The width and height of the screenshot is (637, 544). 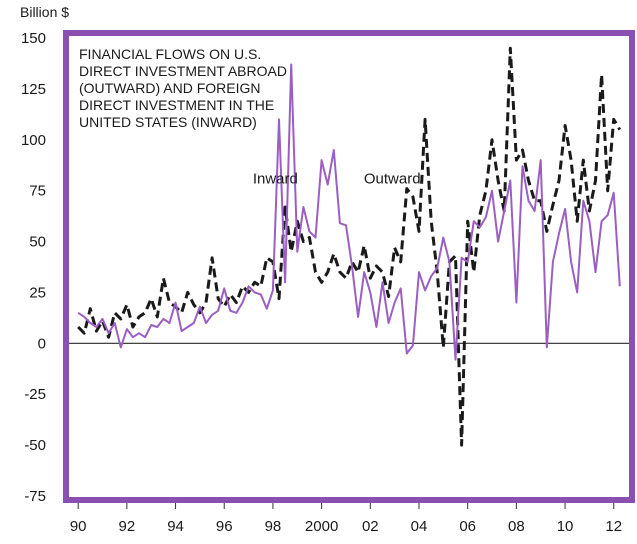 I want to click on x-tick-label: 94, so click(x=175, y=526).